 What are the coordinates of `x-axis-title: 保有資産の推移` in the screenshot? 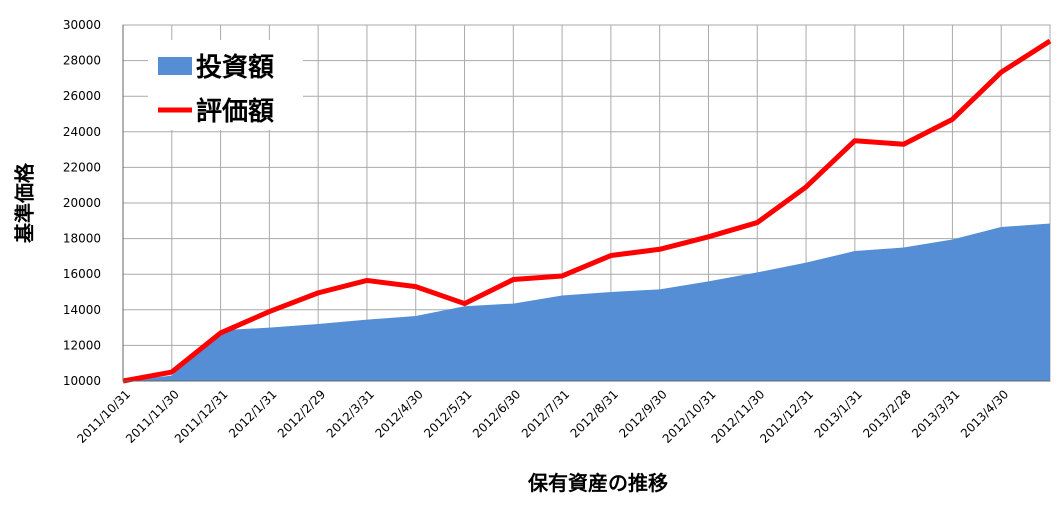 It's located at (597, 483).